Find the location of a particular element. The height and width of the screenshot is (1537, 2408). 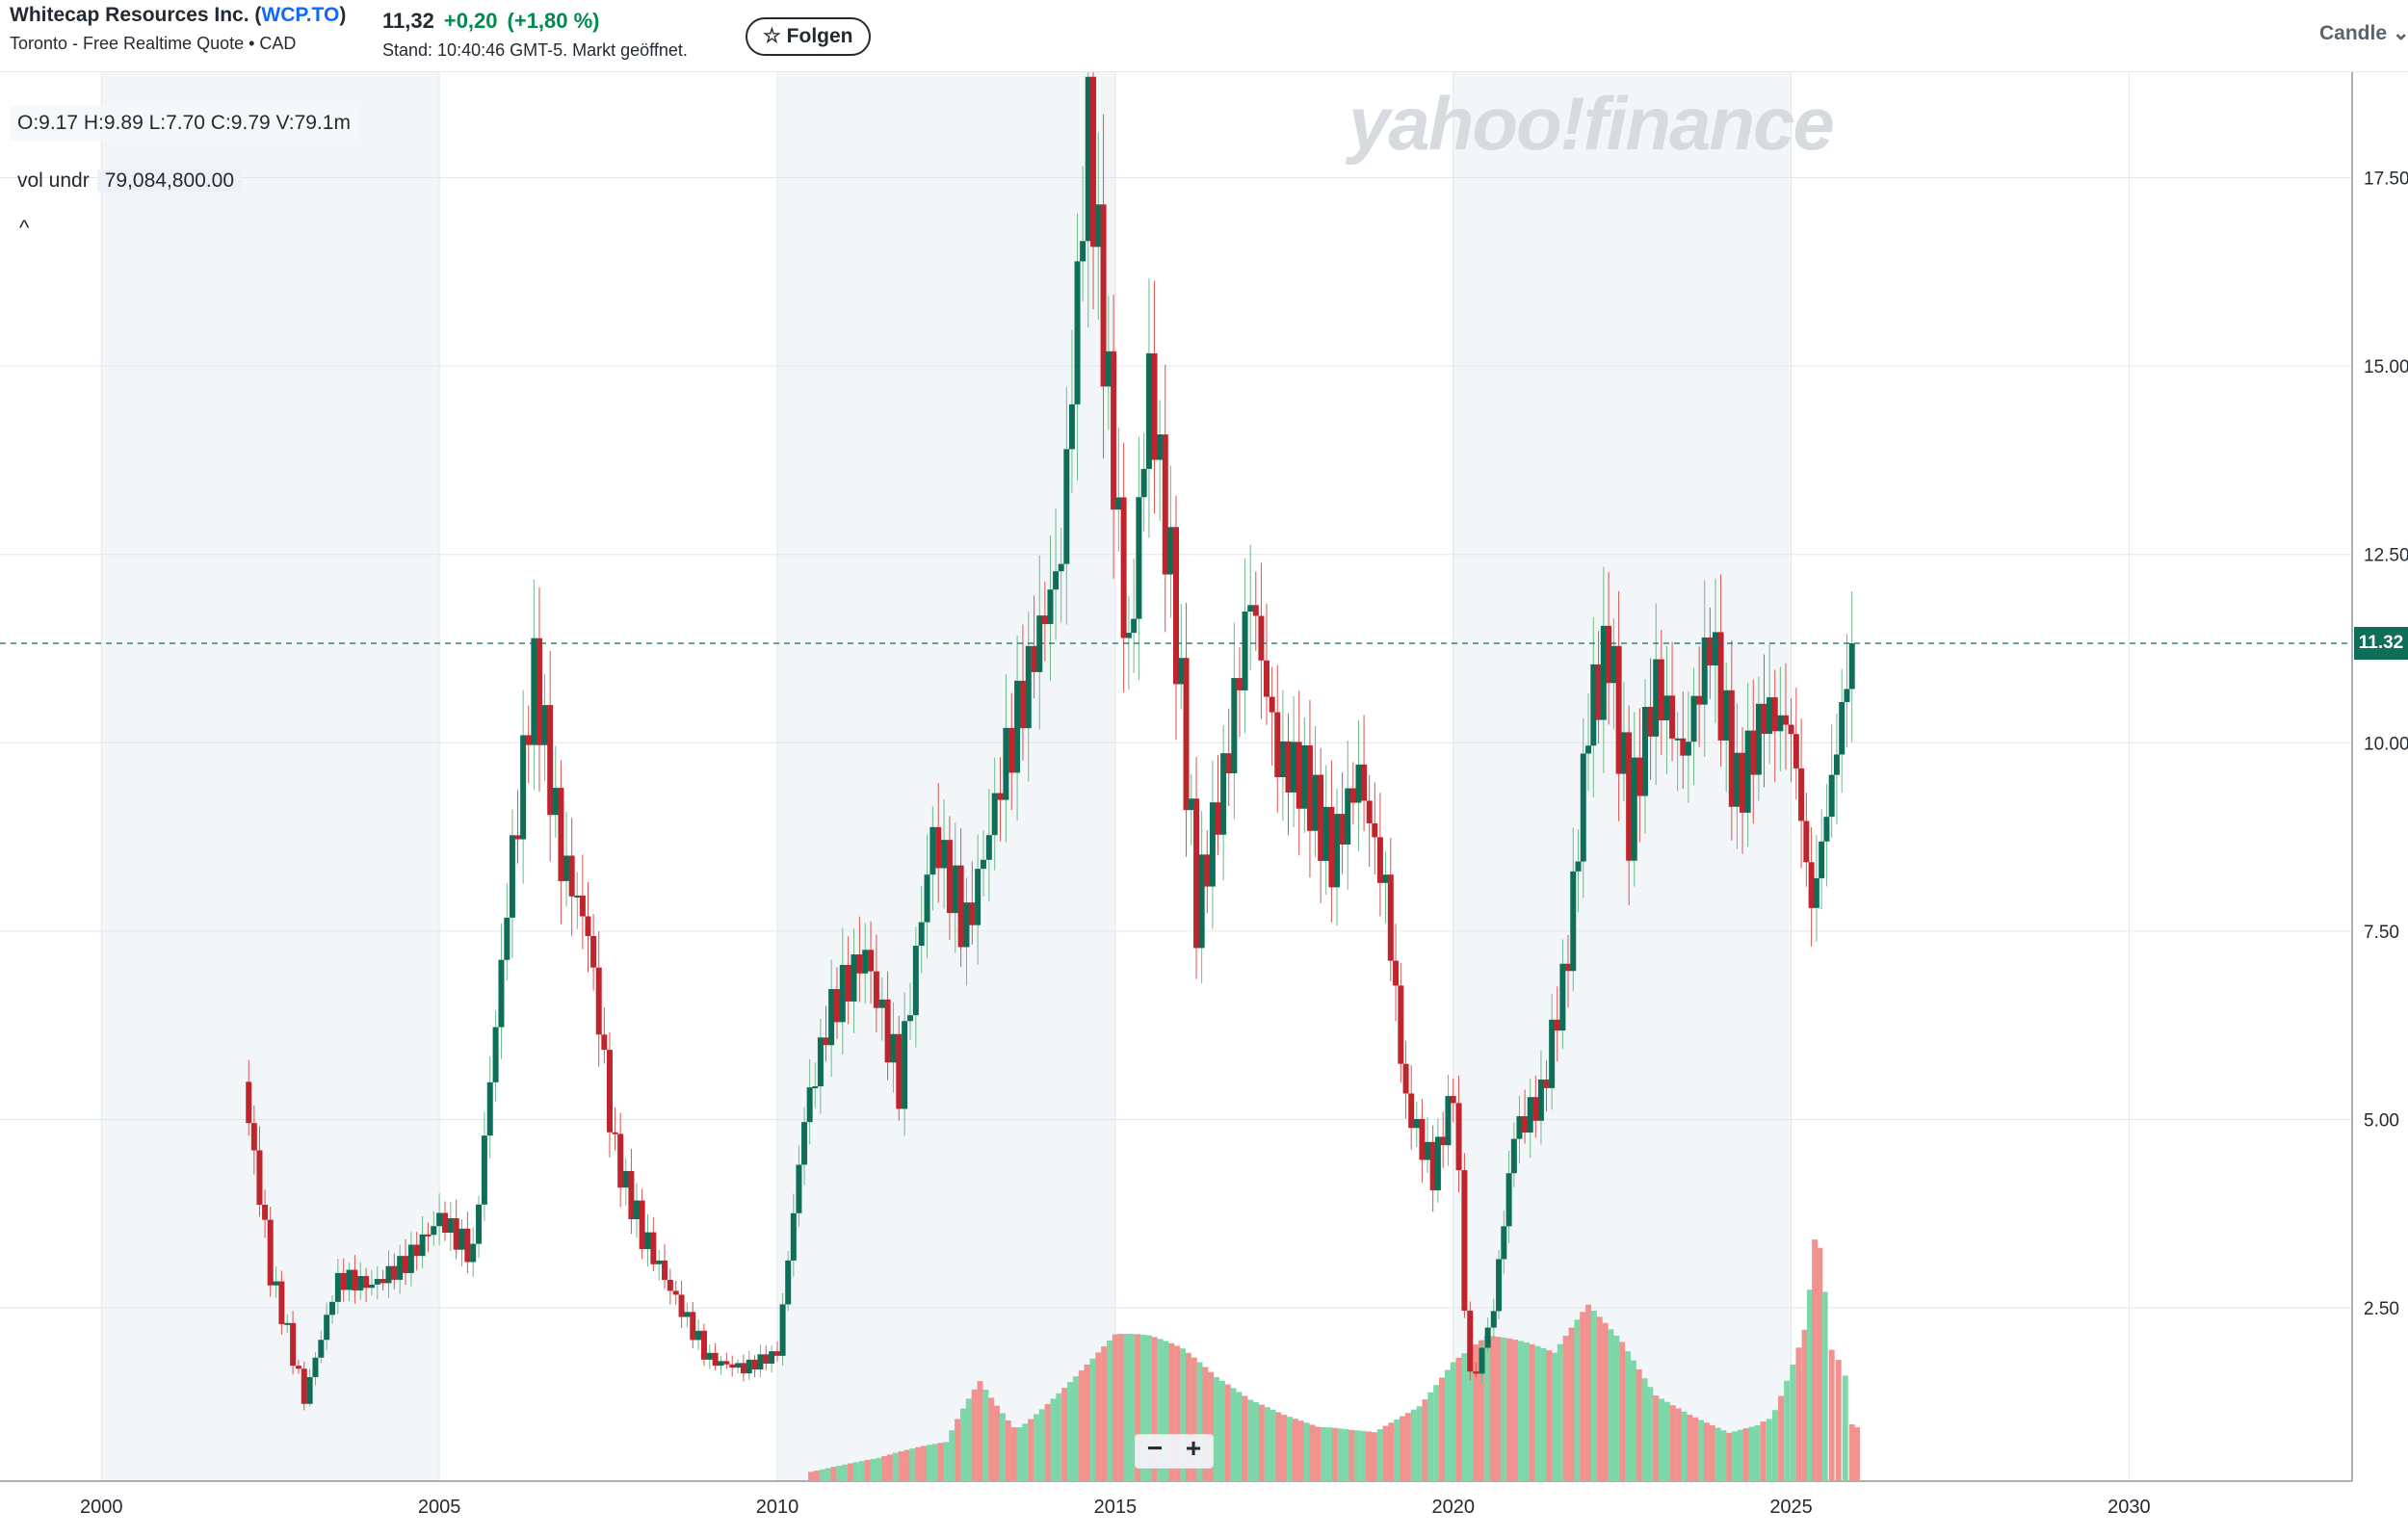

ticker-link: WCP.TO is located at coordinates (300, 15).